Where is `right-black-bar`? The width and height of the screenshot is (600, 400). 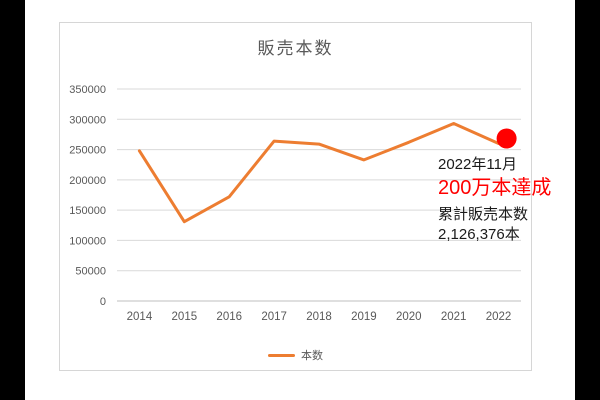
right-black-bar is located at coordinates (587, 200).